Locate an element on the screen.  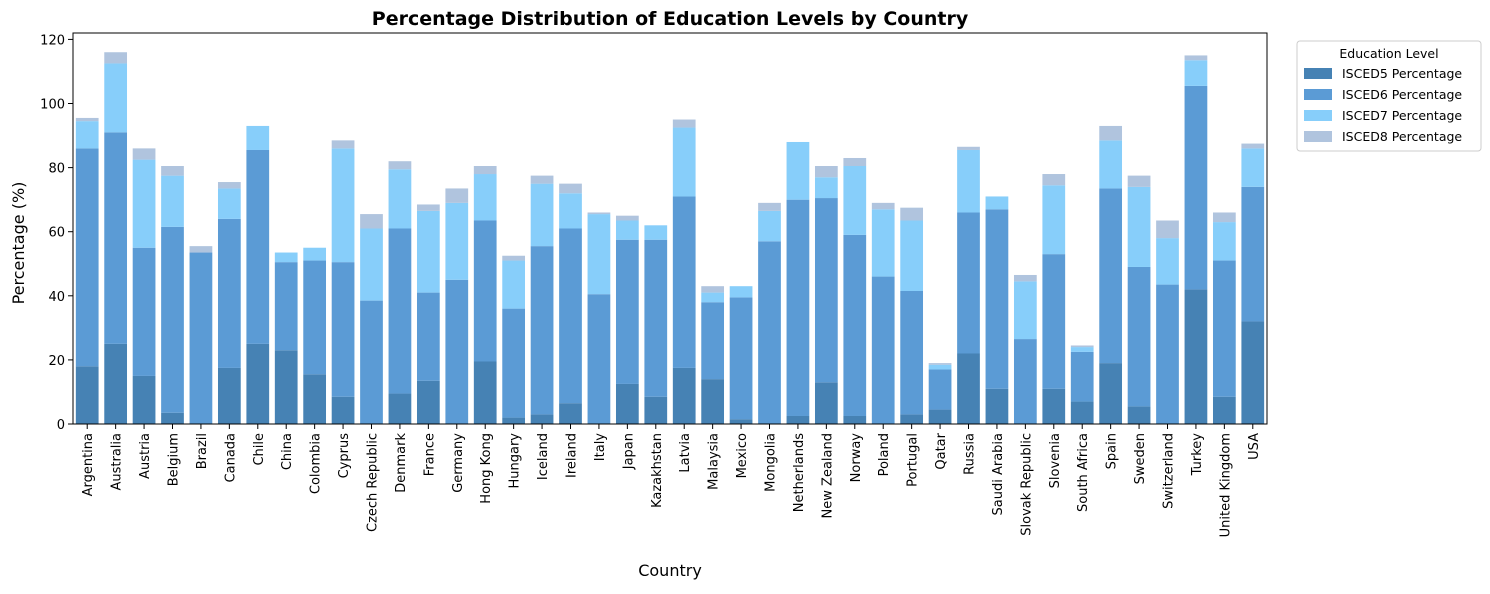
y-tick-label: 40 is located at coordinates (56, 297).